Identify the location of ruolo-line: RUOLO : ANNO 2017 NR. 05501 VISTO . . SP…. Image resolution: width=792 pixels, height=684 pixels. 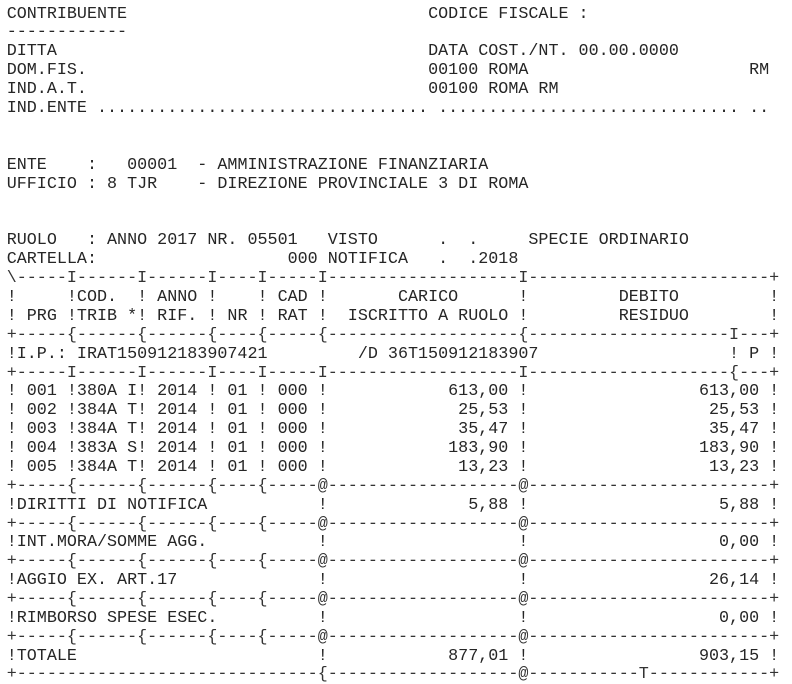
(399, 240).